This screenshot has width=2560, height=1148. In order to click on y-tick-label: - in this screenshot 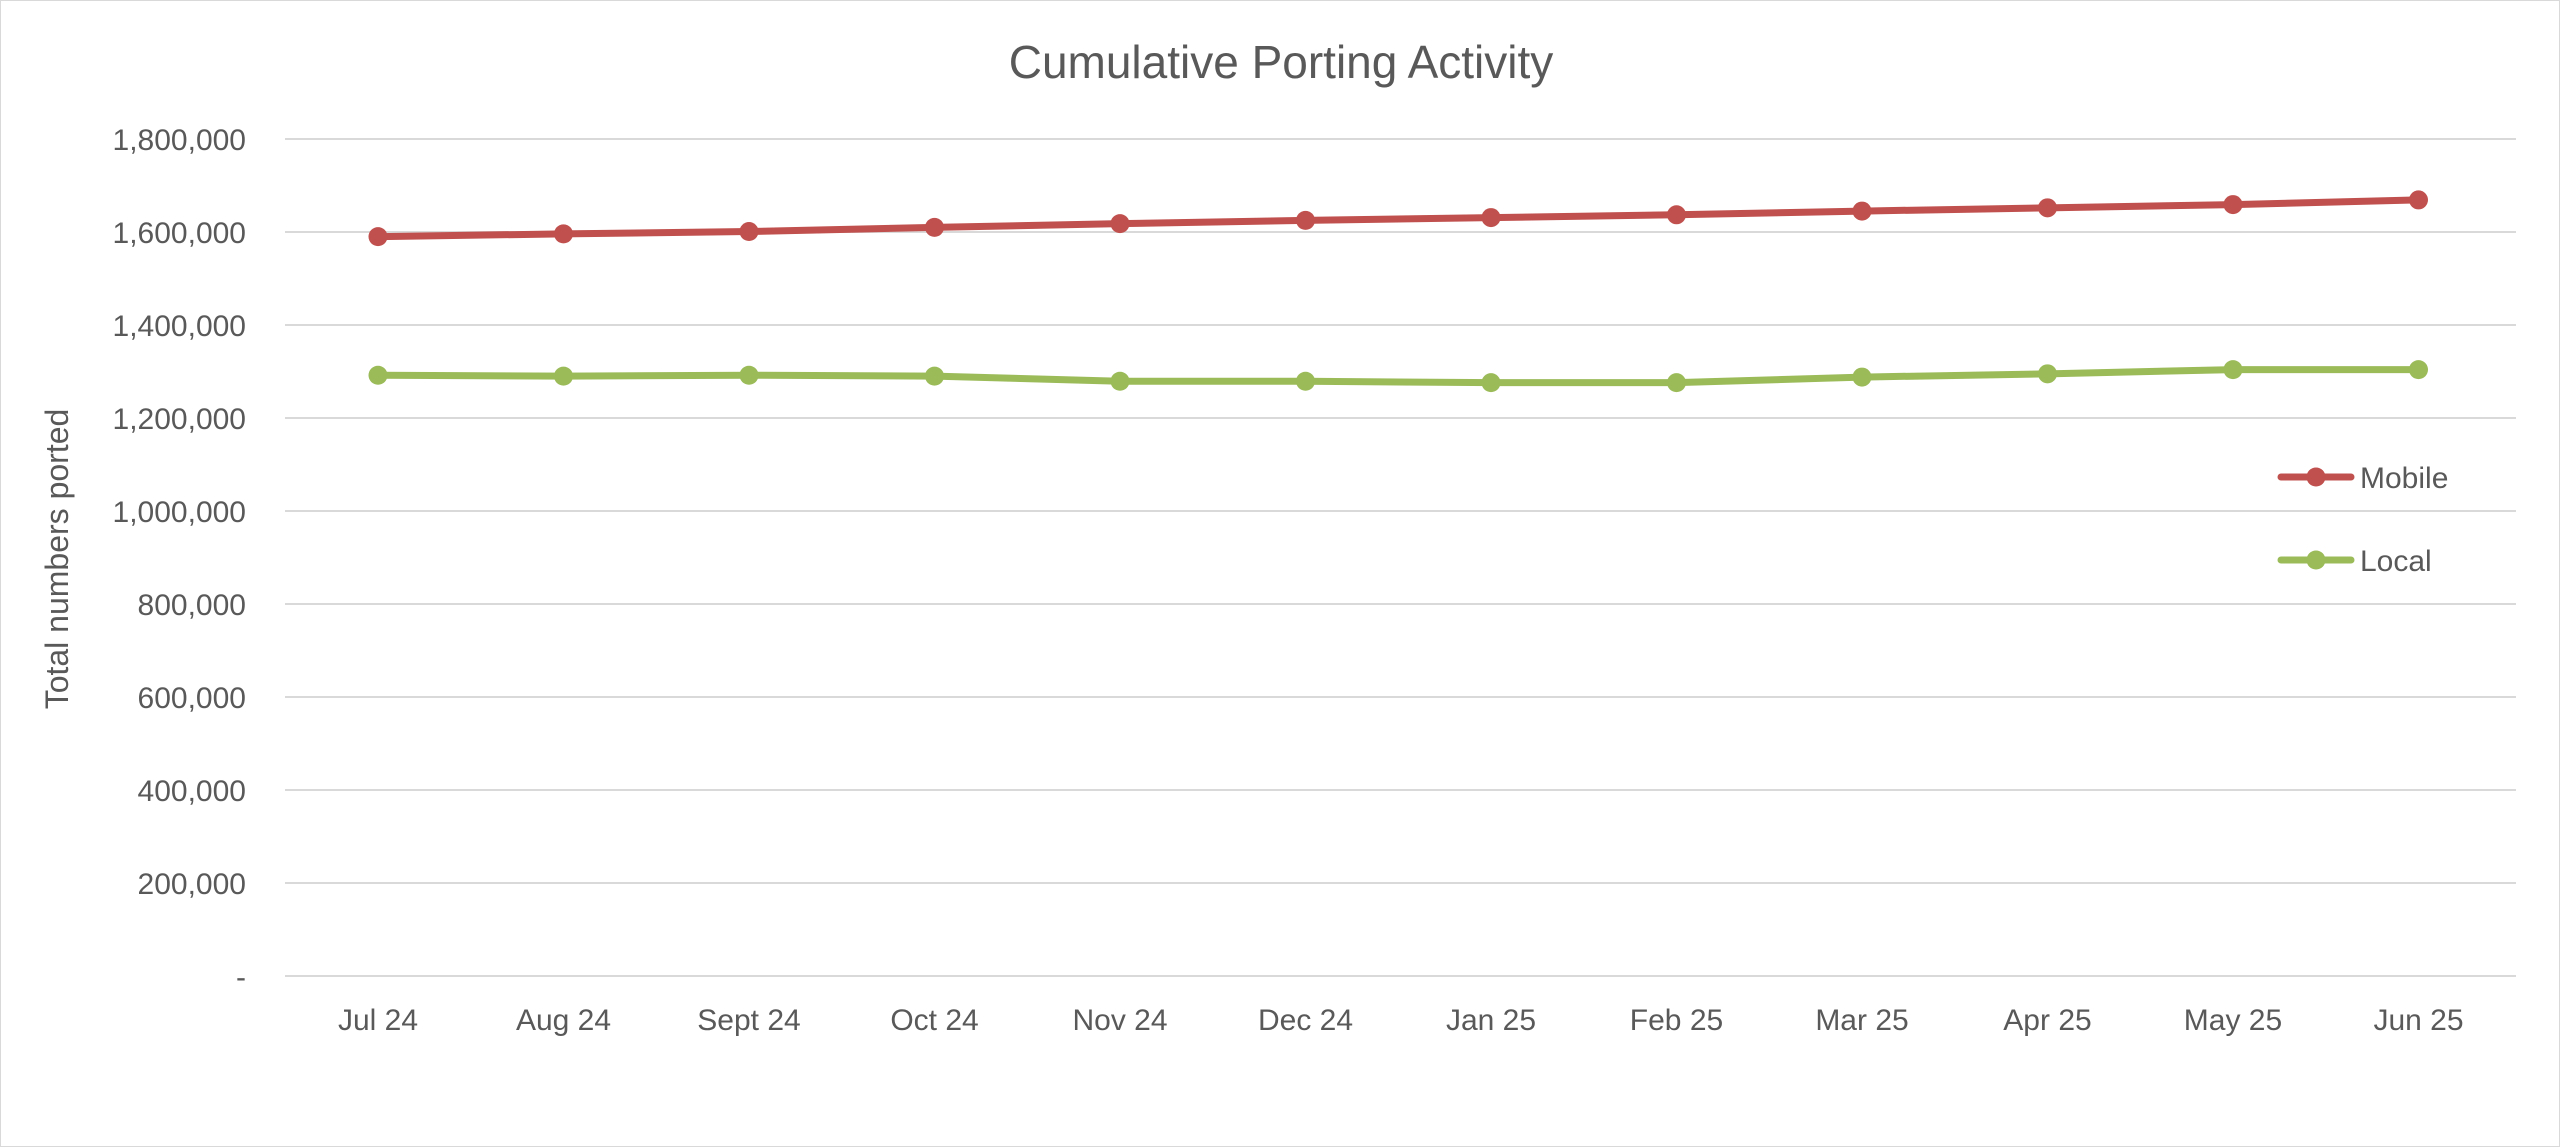, I will do `click(241, 977)`.